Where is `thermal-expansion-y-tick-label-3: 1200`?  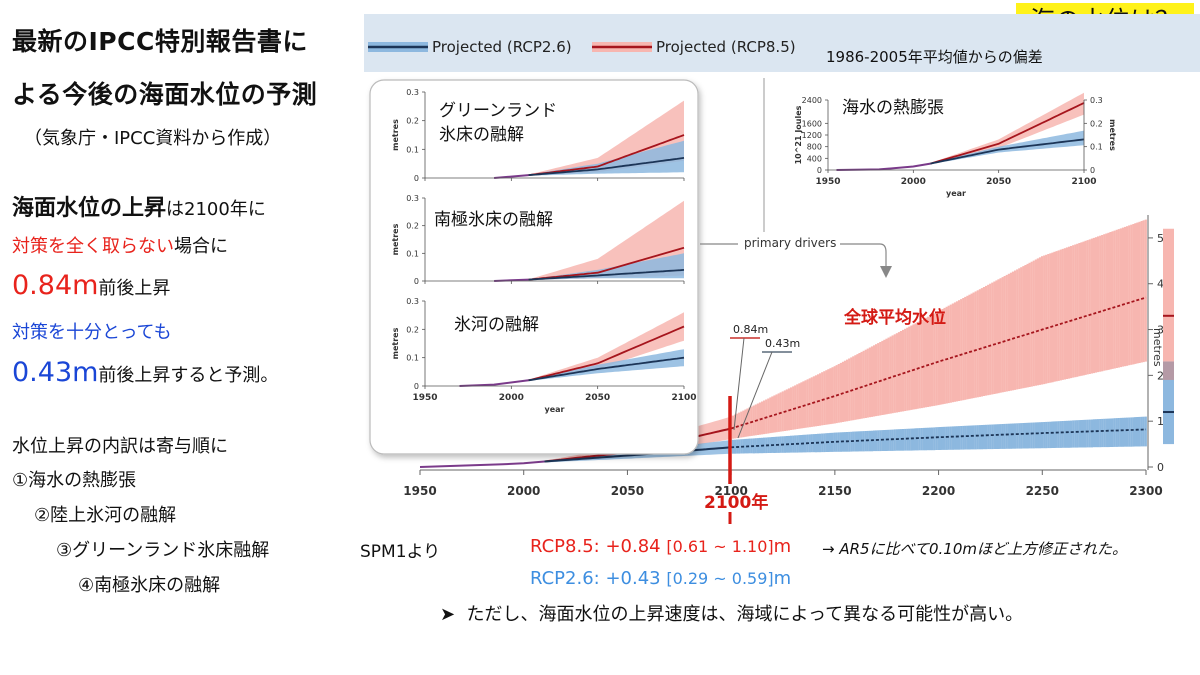 thermal-expansion-y-tick-label-3: 1200 is located at coordinates (812, 135).